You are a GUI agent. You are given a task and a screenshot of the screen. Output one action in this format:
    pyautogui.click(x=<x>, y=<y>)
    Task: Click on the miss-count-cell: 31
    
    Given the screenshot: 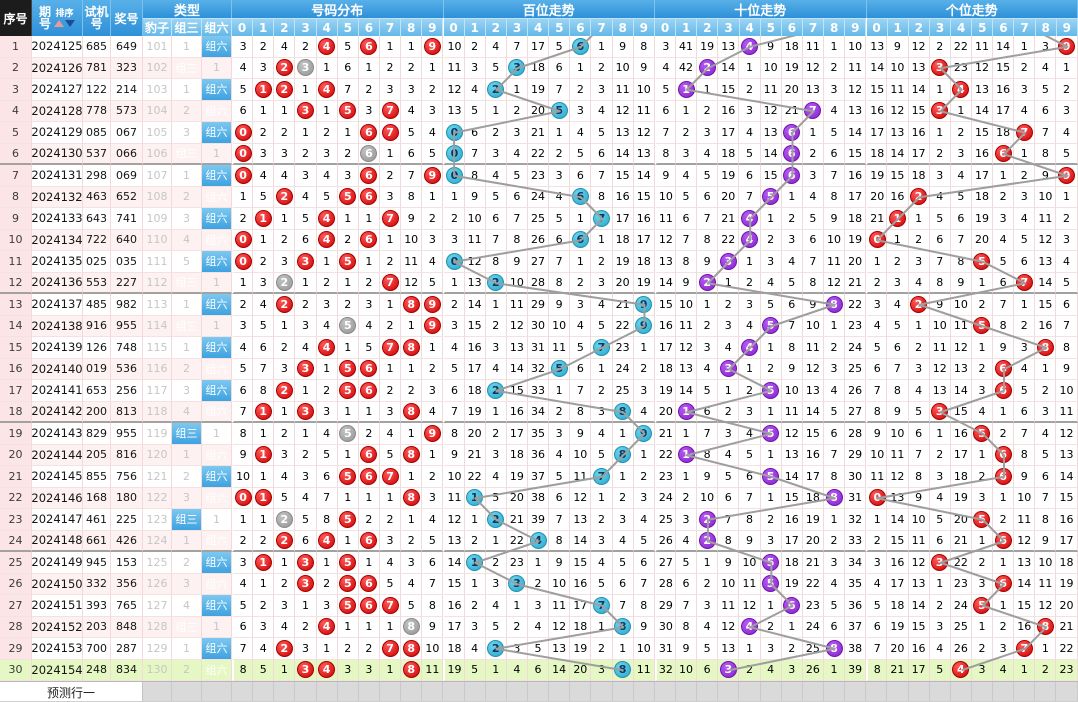 What is the action you would take?
    pyautogui.click(x=538, y=348)
    